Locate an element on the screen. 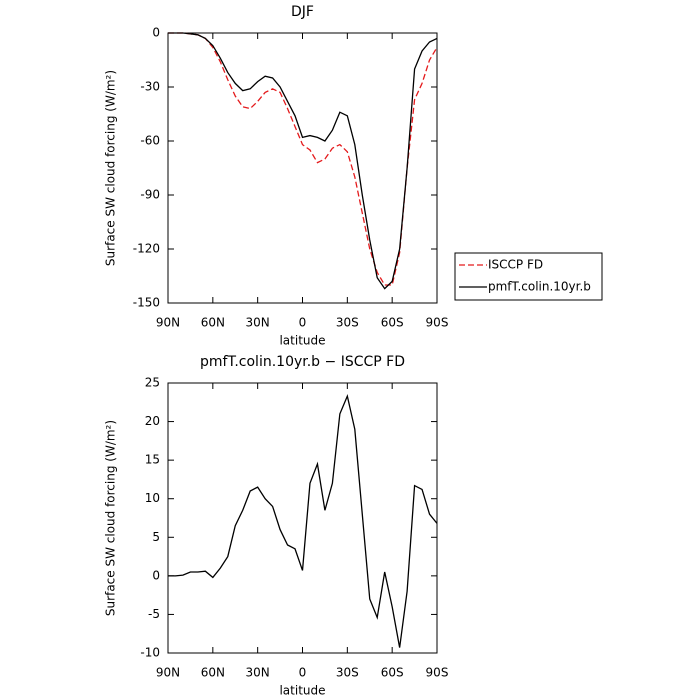 This screenshot has width=700, height=700. y-tick-label: -120 is located at coordinates (146, 249).